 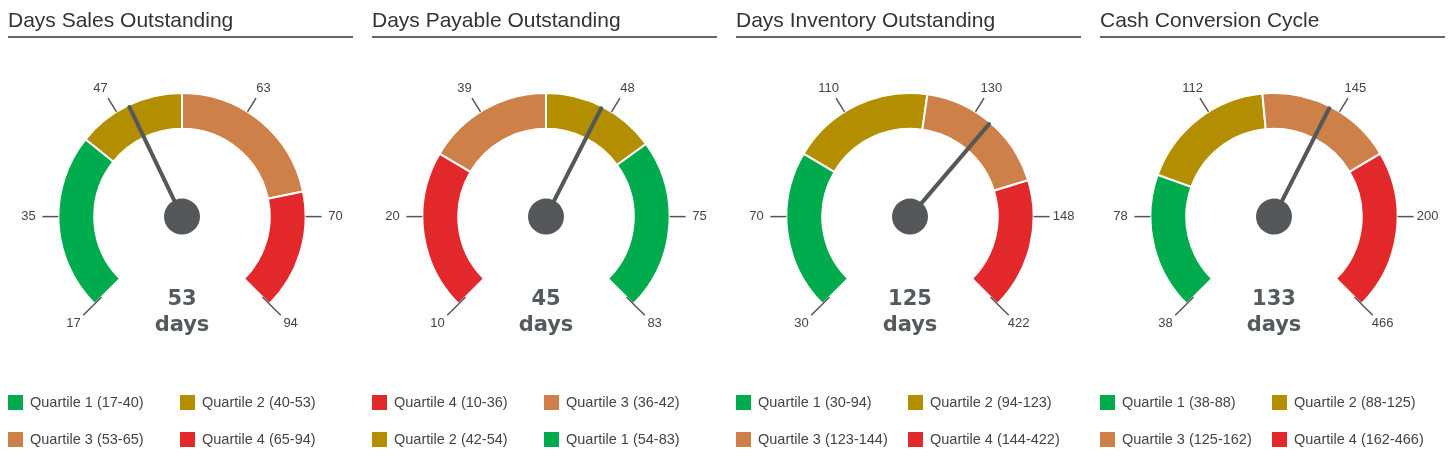 What do you see at coordinates (437, 323) in the screenshot?
I see `text: 10` at bounding box center [437, 323].